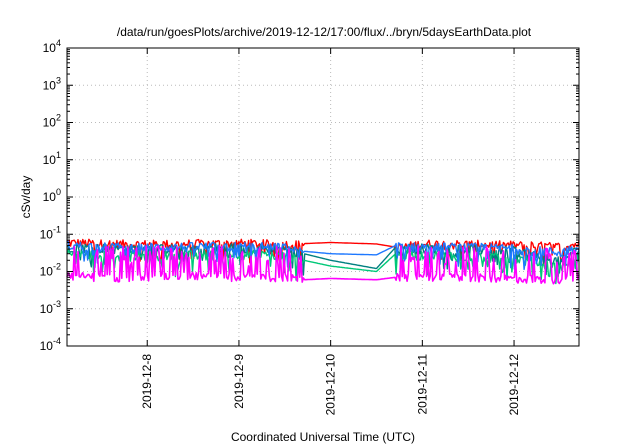 The height and width of the screenshot is (448, 640). I want to click on y-tick-label: 10⁰, so click(52, 195).